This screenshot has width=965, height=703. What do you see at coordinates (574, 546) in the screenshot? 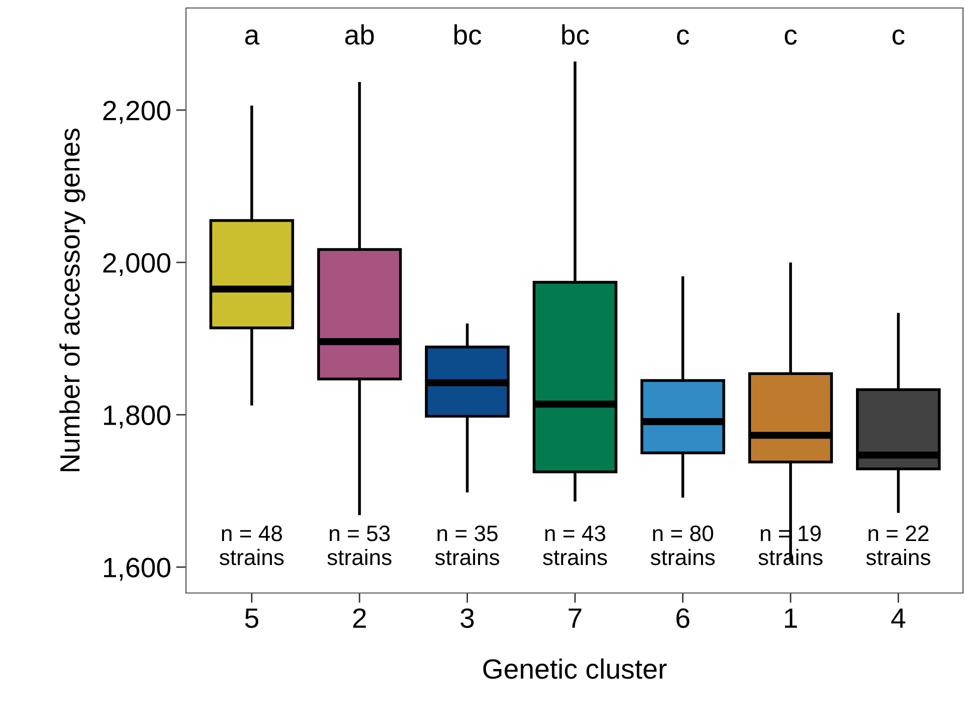
I see `annotation: n = 43 strains` at bounding box center [574, 546].